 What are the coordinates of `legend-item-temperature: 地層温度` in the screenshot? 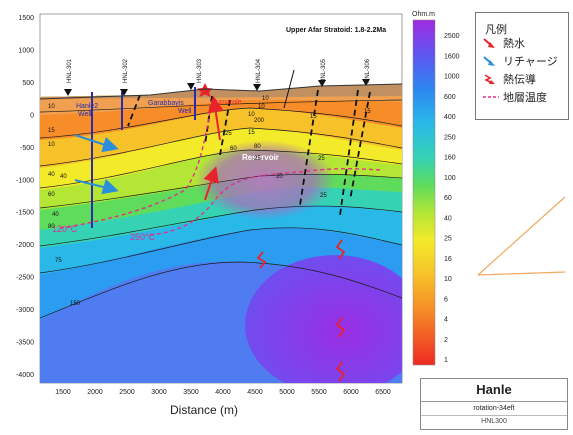 It's located at (514, 97).